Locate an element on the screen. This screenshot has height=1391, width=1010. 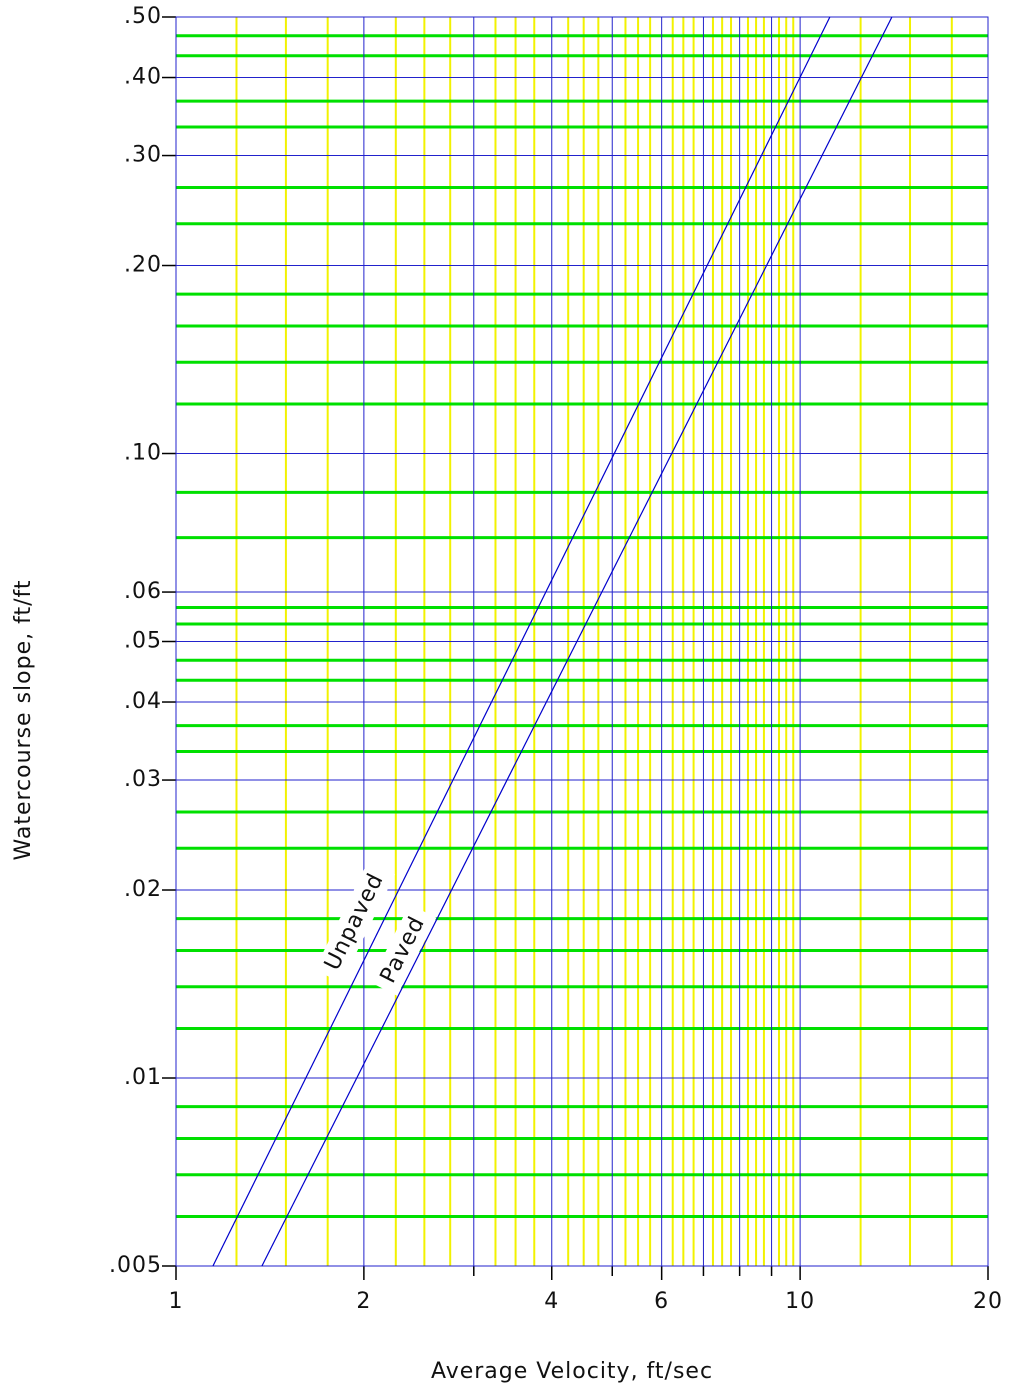
y-axis-label: Watercourse slope, ft/ft is located at coordinates (23, 720).